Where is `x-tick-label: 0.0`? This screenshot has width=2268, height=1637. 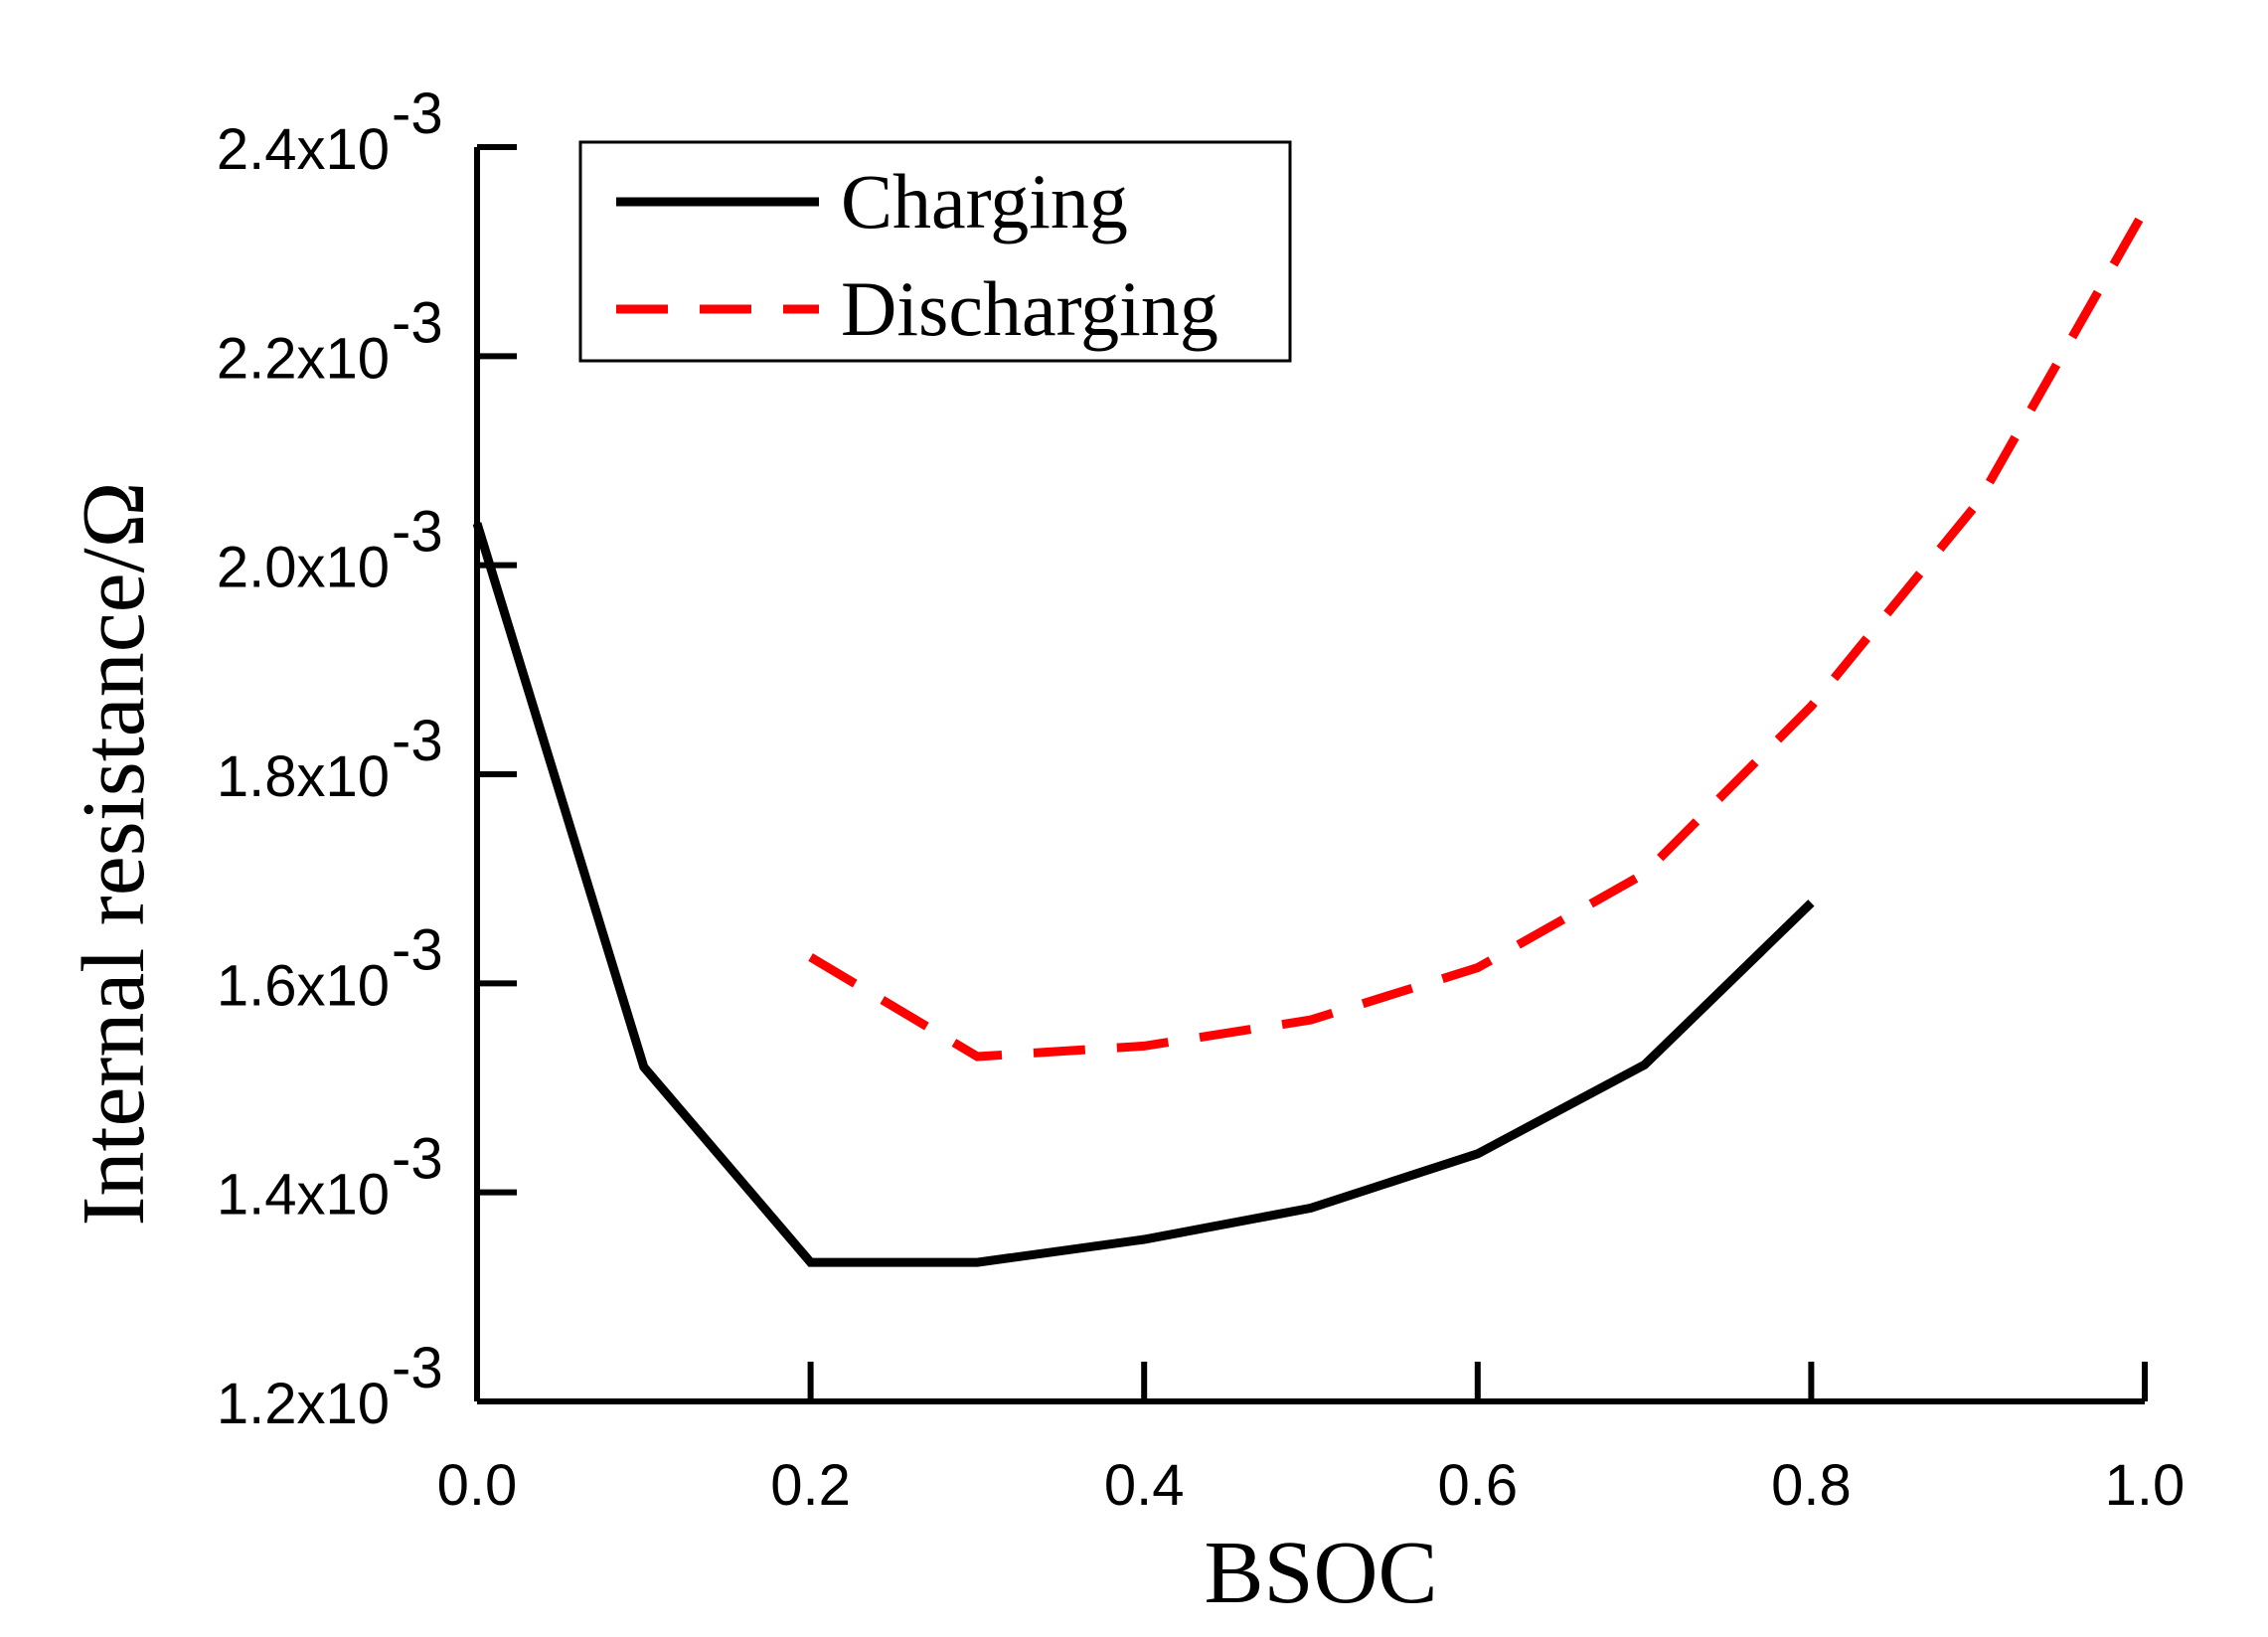 x-tick-label: 0.0 is located at coordinates (477, 1486).